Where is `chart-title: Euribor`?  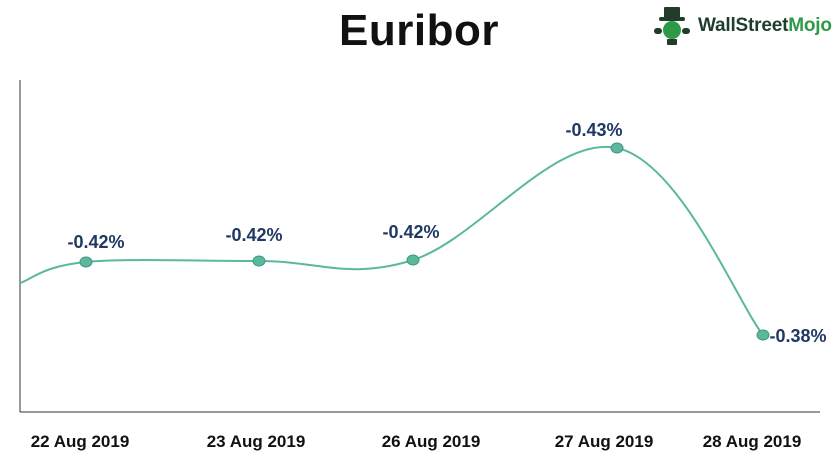
chart-title: Euribor is located at coordinates (419, 30).